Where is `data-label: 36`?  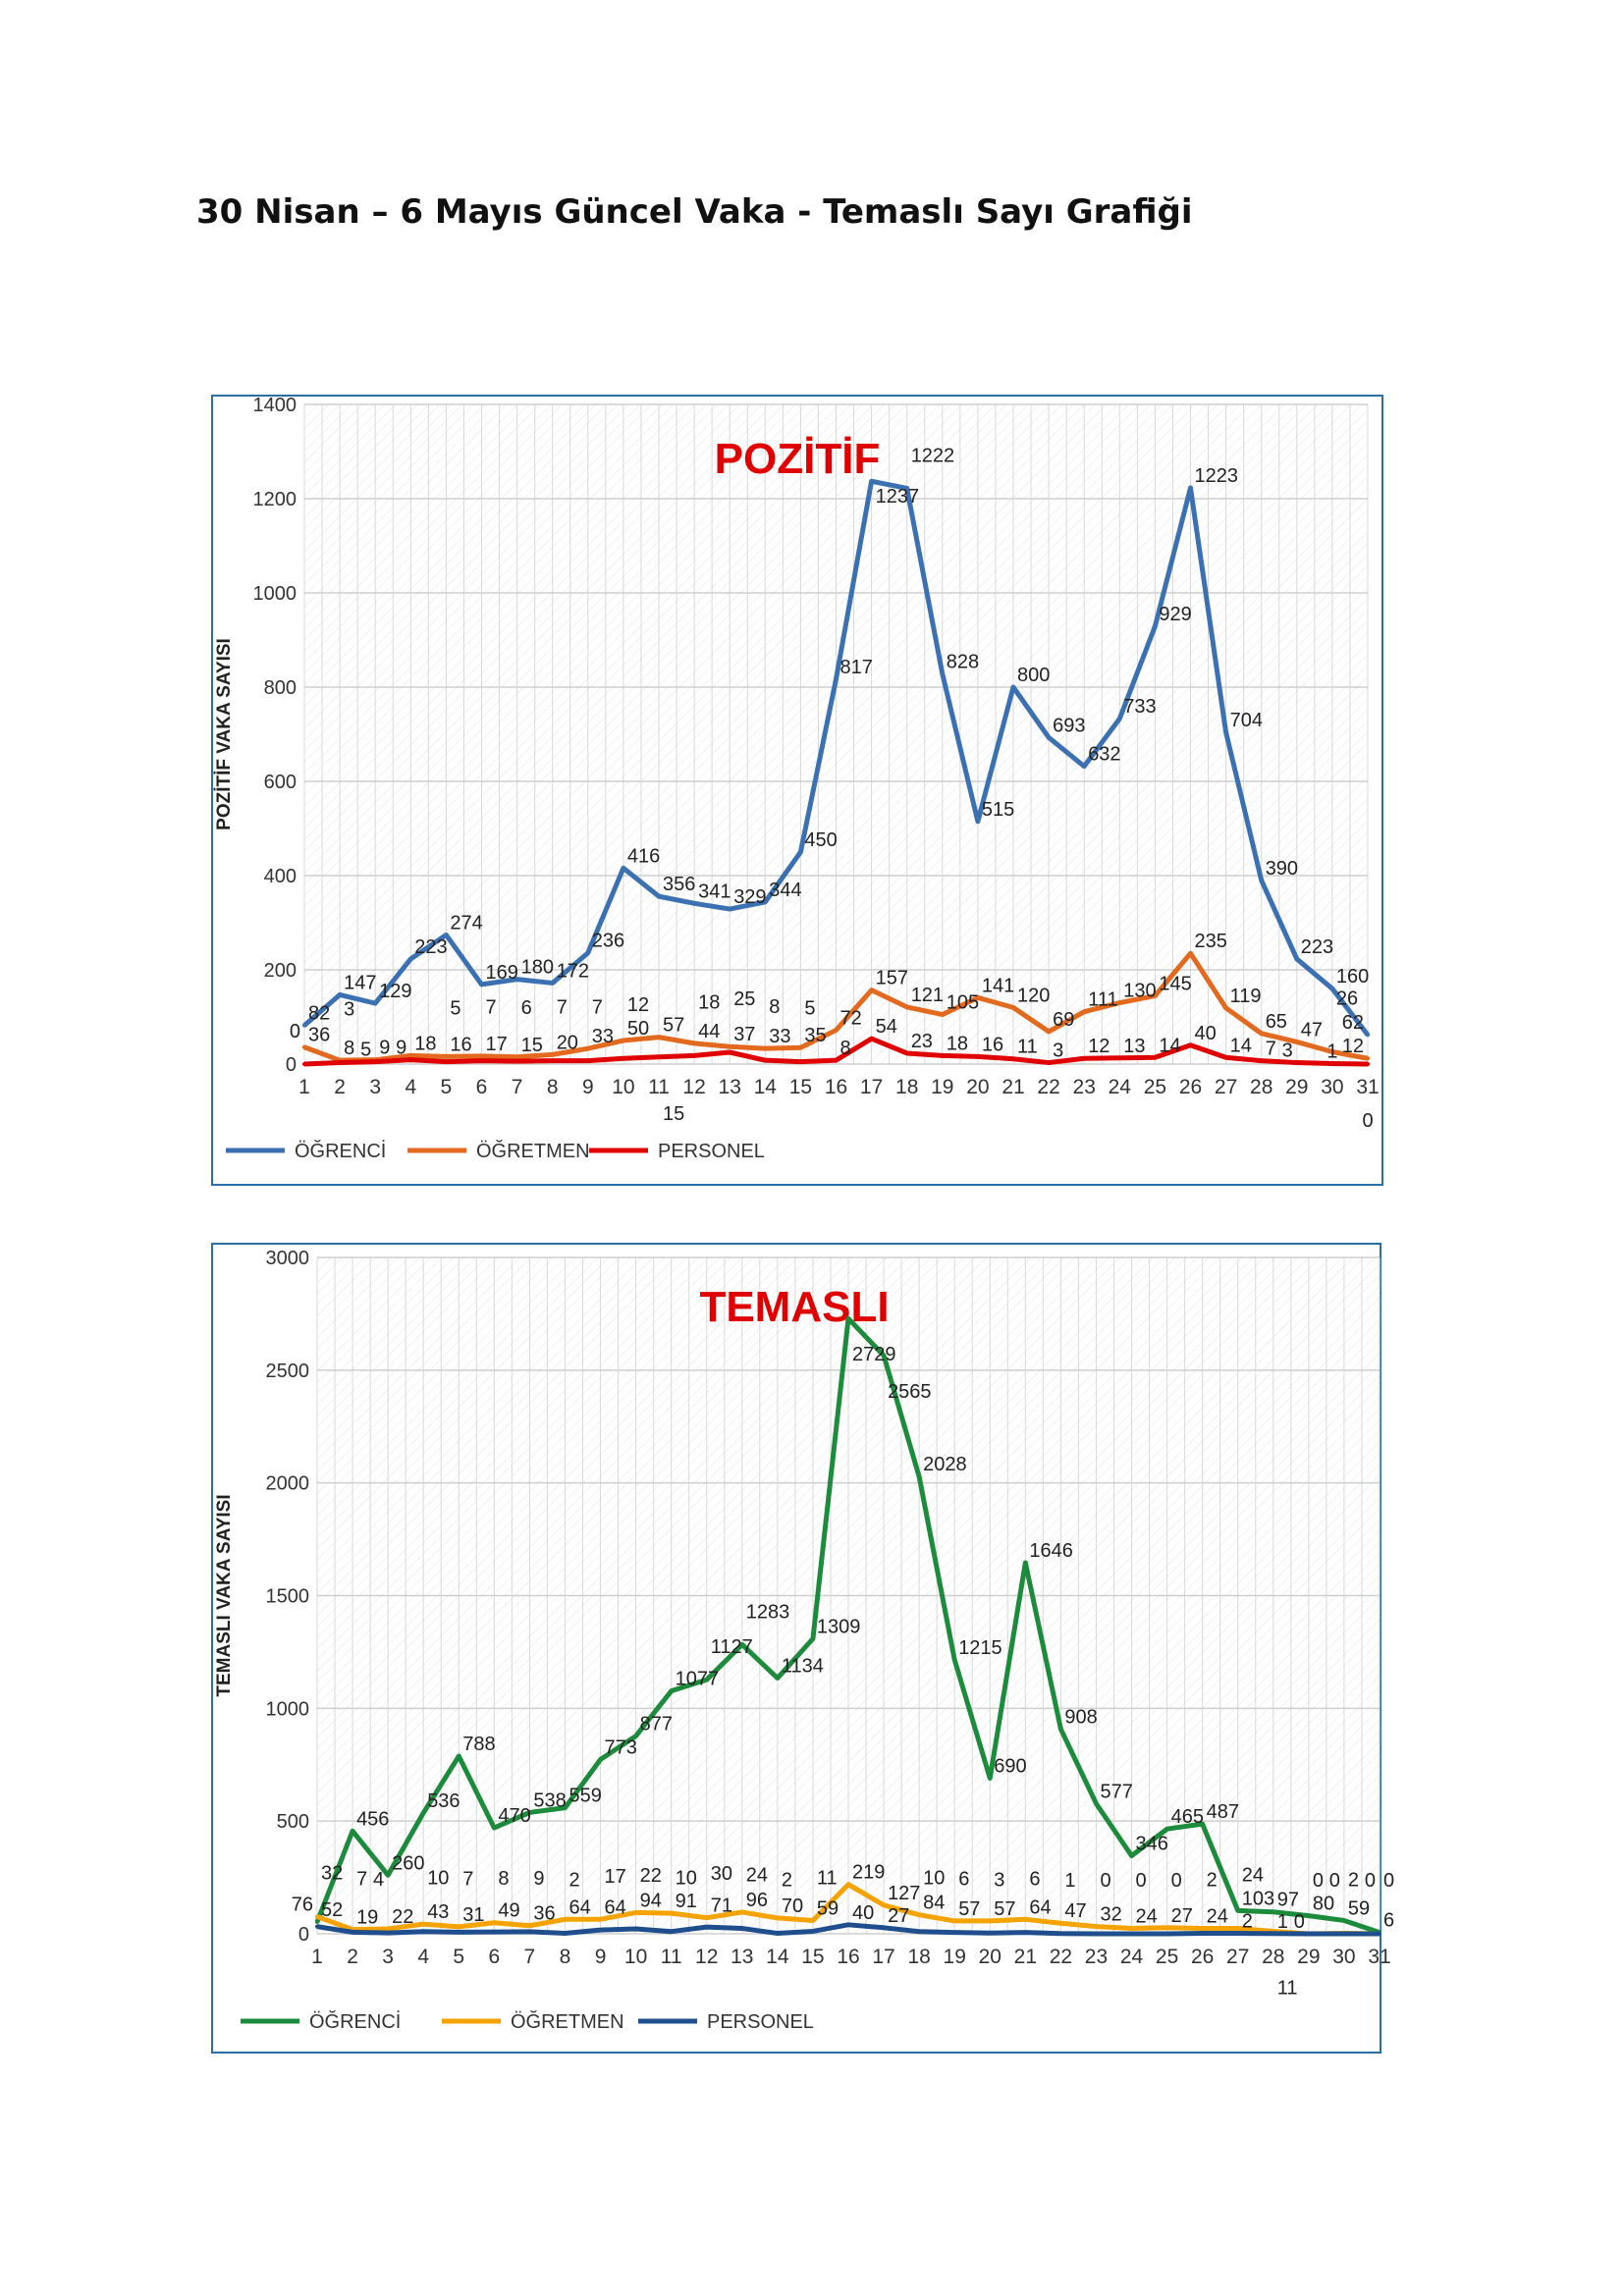 data-label: 36 is located at coordinates (544, 1914).